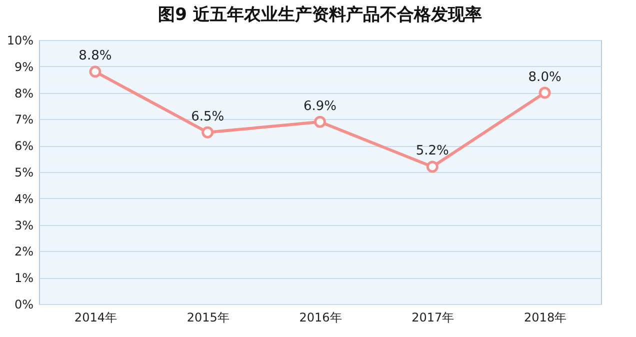  Describe the element at coordinates (24, 225) in the screenshot. I see `y-tick-label: 3%` at that location.